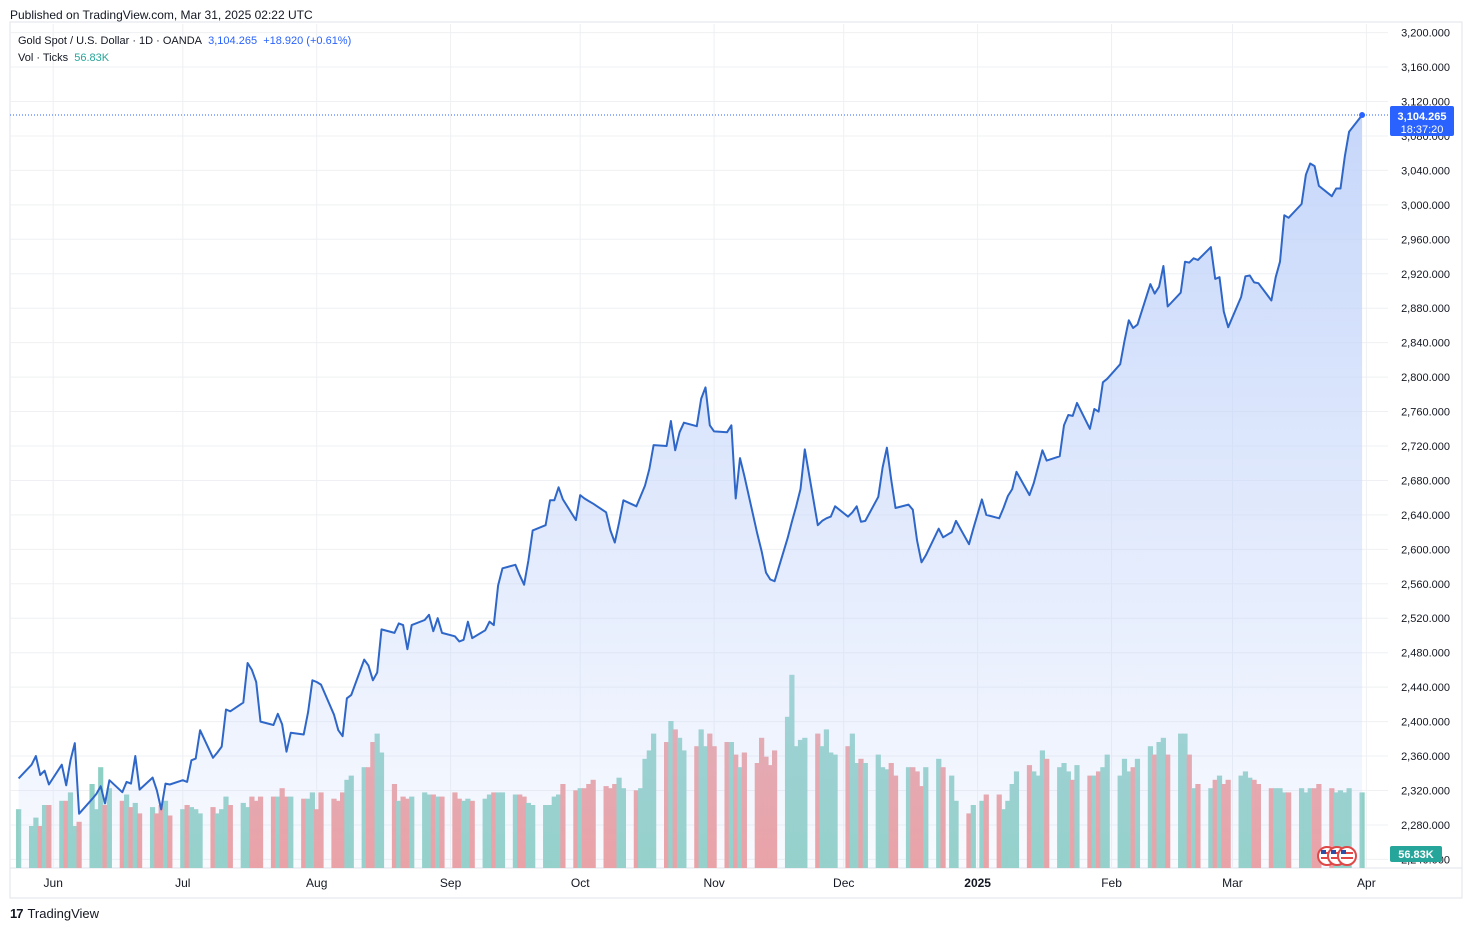 The width and height of the screenshot is (1470, 932). I want to click on y-tick-label: 2,880.000, so click(1425, 309).